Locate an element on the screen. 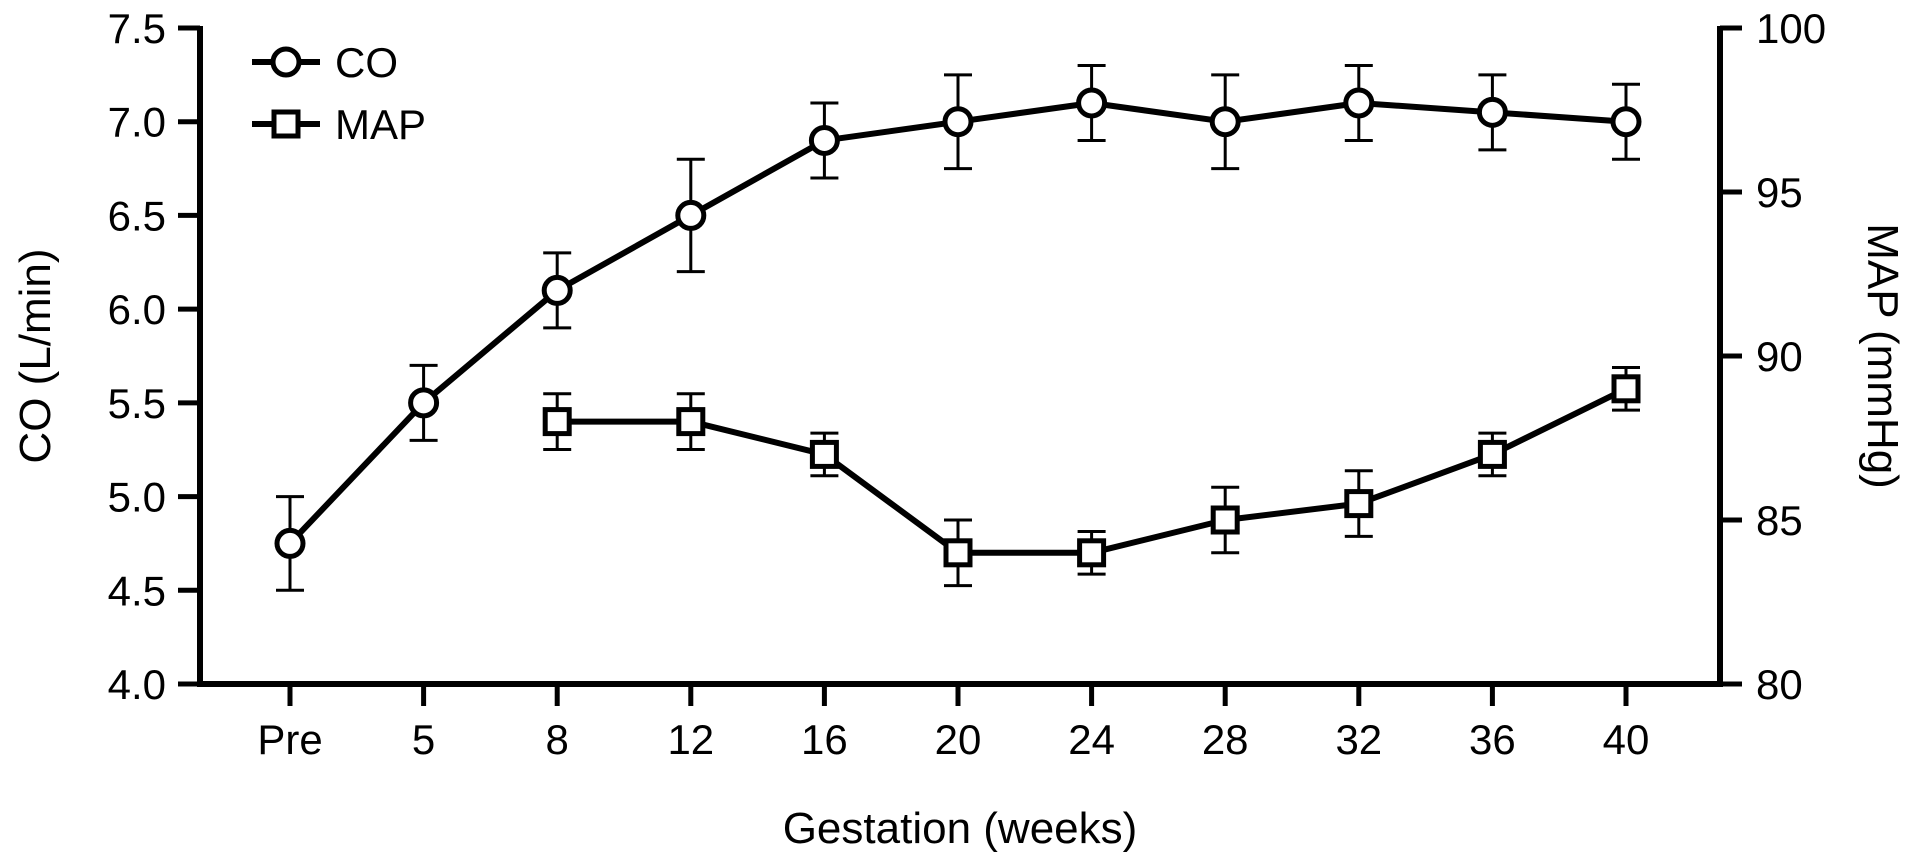 This screenshot has height=862, width=1920. right-y-tick-label: 90 is located at coordinates (1779, 356).